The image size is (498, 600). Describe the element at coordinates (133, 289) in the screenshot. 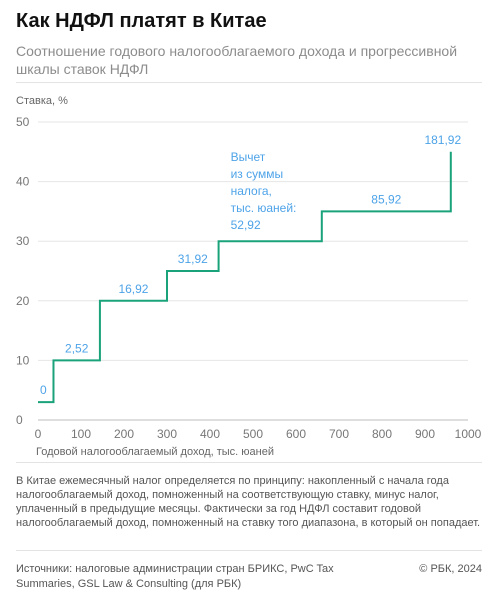

I see `deduction-label: 16,92` at that location.